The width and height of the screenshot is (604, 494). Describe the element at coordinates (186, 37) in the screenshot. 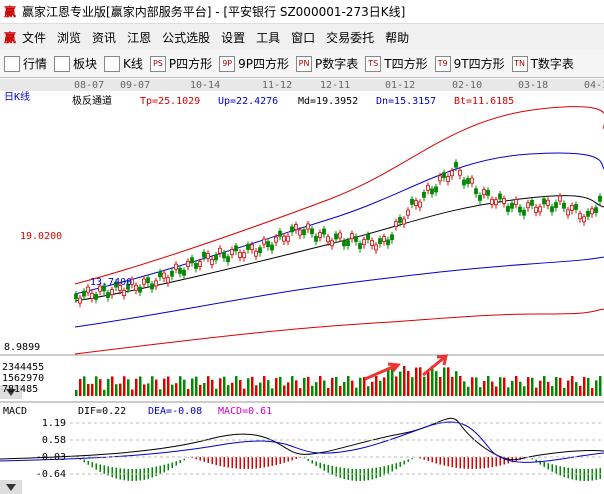

I see `menu-item: 公式选股` at that location.